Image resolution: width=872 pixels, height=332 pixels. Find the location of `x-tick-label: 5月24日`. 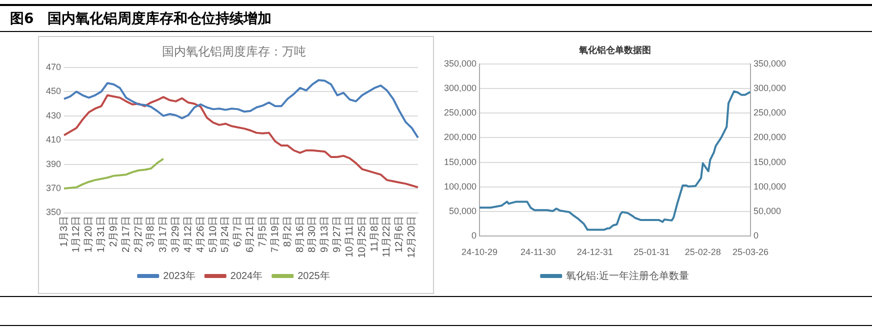

x-tick-label: 5月24日 is located at coordinates (226, 234).